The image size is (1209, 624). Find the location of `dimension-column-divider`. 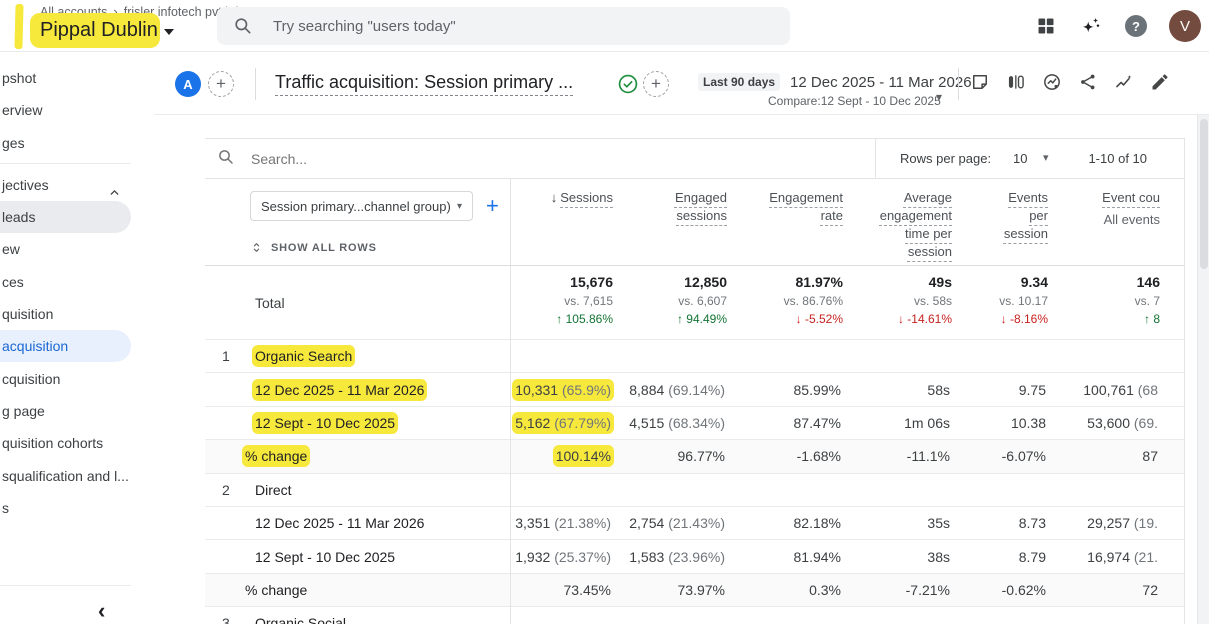

dimension-column-divider is located at coordinates (510, 401).